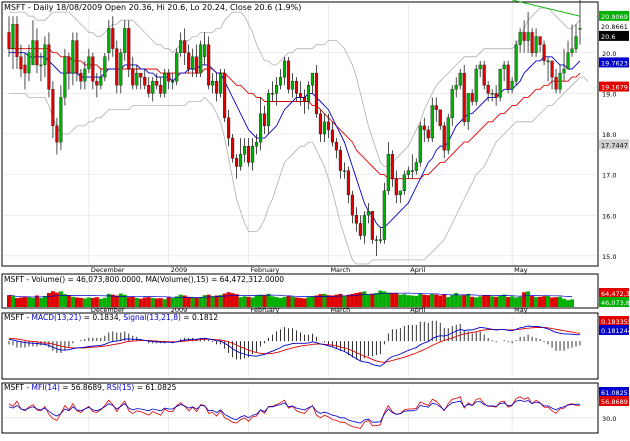  I want to click on volume-tag-bg, so click(614, 302).